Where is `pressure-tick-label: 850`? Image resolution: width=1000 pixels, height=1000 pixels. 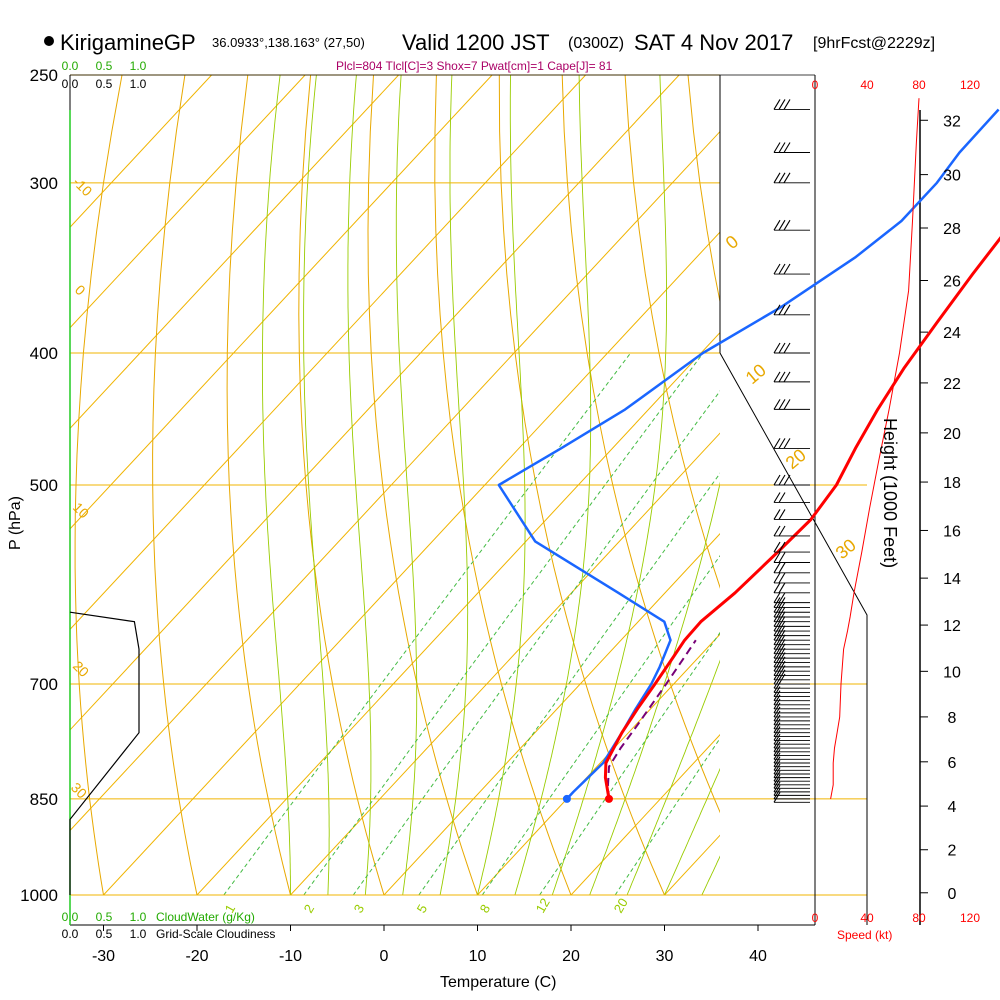
pressure-tick-label: 850 is located at coordinates (44, 799).